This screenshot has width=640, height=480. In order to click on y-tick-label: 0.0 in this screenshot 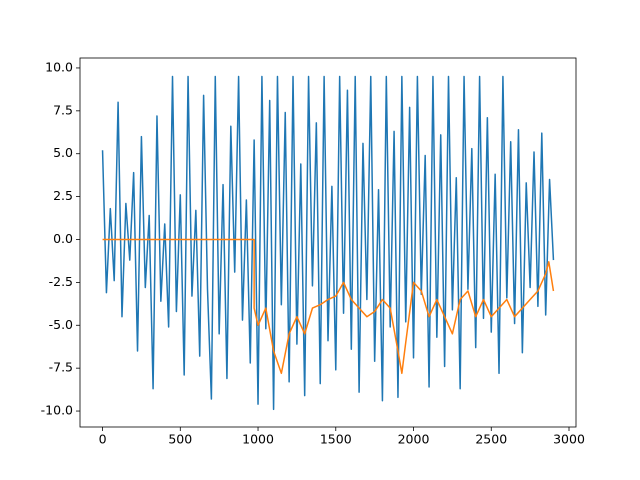, I will do `click(63, 238)`.